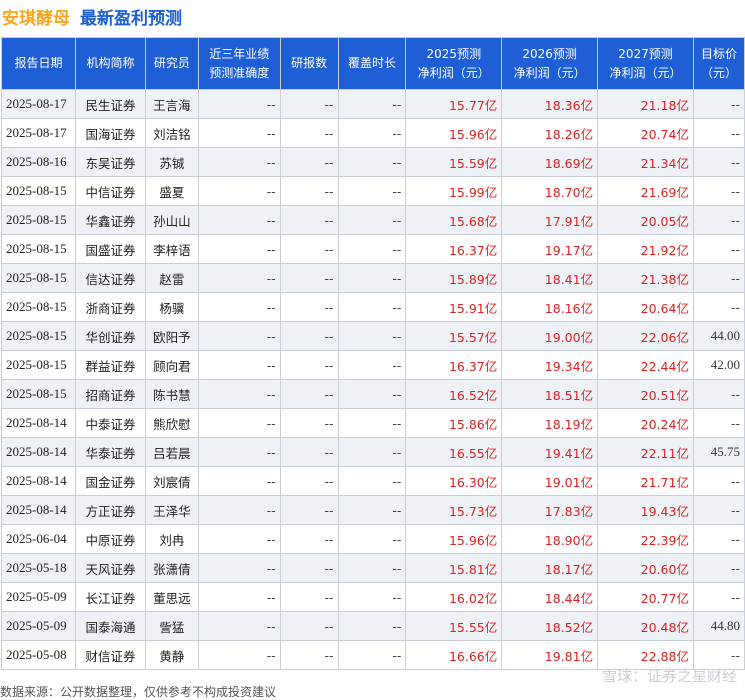 The image size is (745, 700). Describe the element at coordinates (645, 539) in the screenshot. I see `cell-forecast-2027: 22.39亿` at that location.